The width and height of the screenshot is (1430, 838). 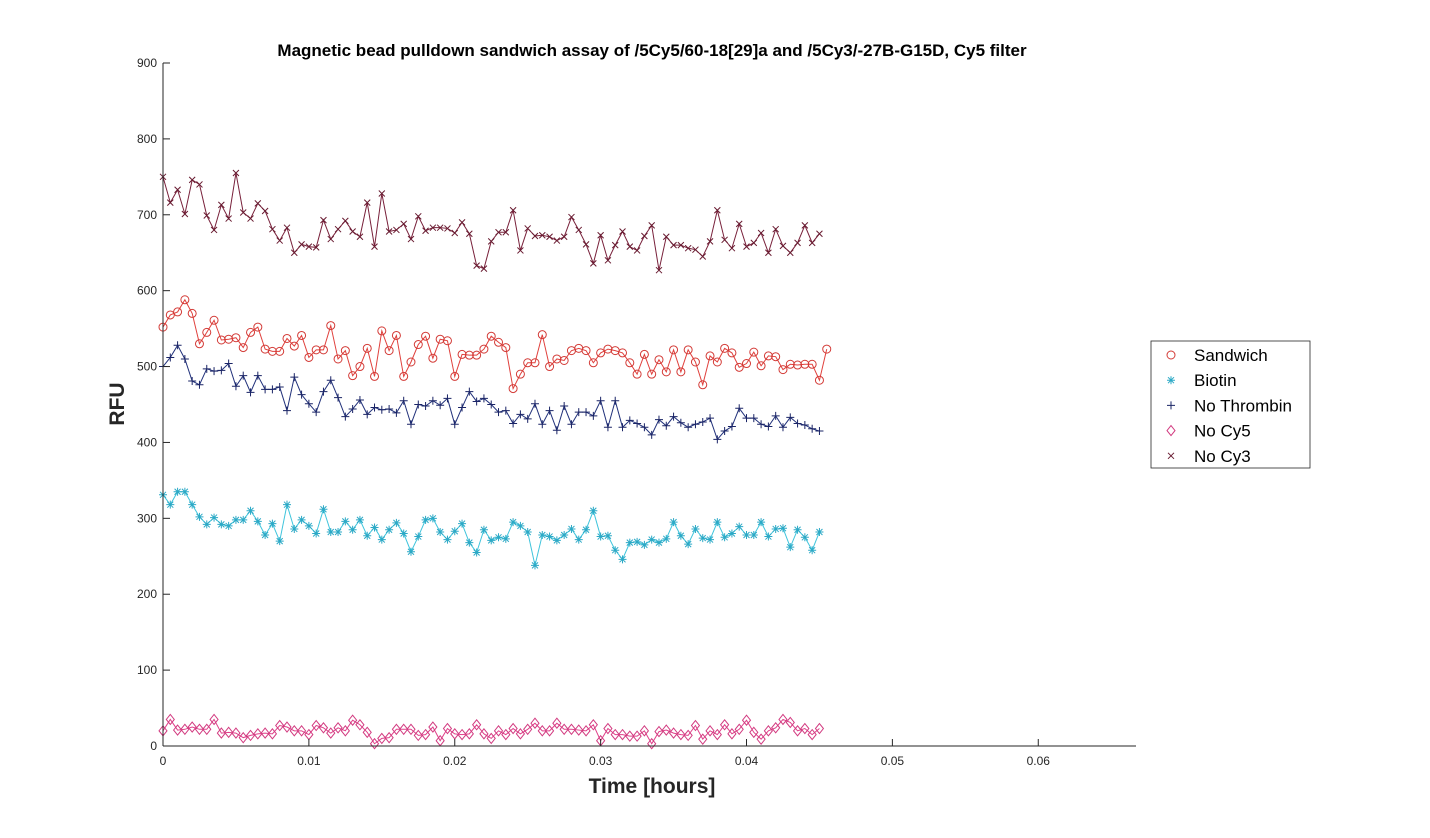 I want to click on legend-item-no-thrombin: No Thrombin, so click(x=1229, y=405).